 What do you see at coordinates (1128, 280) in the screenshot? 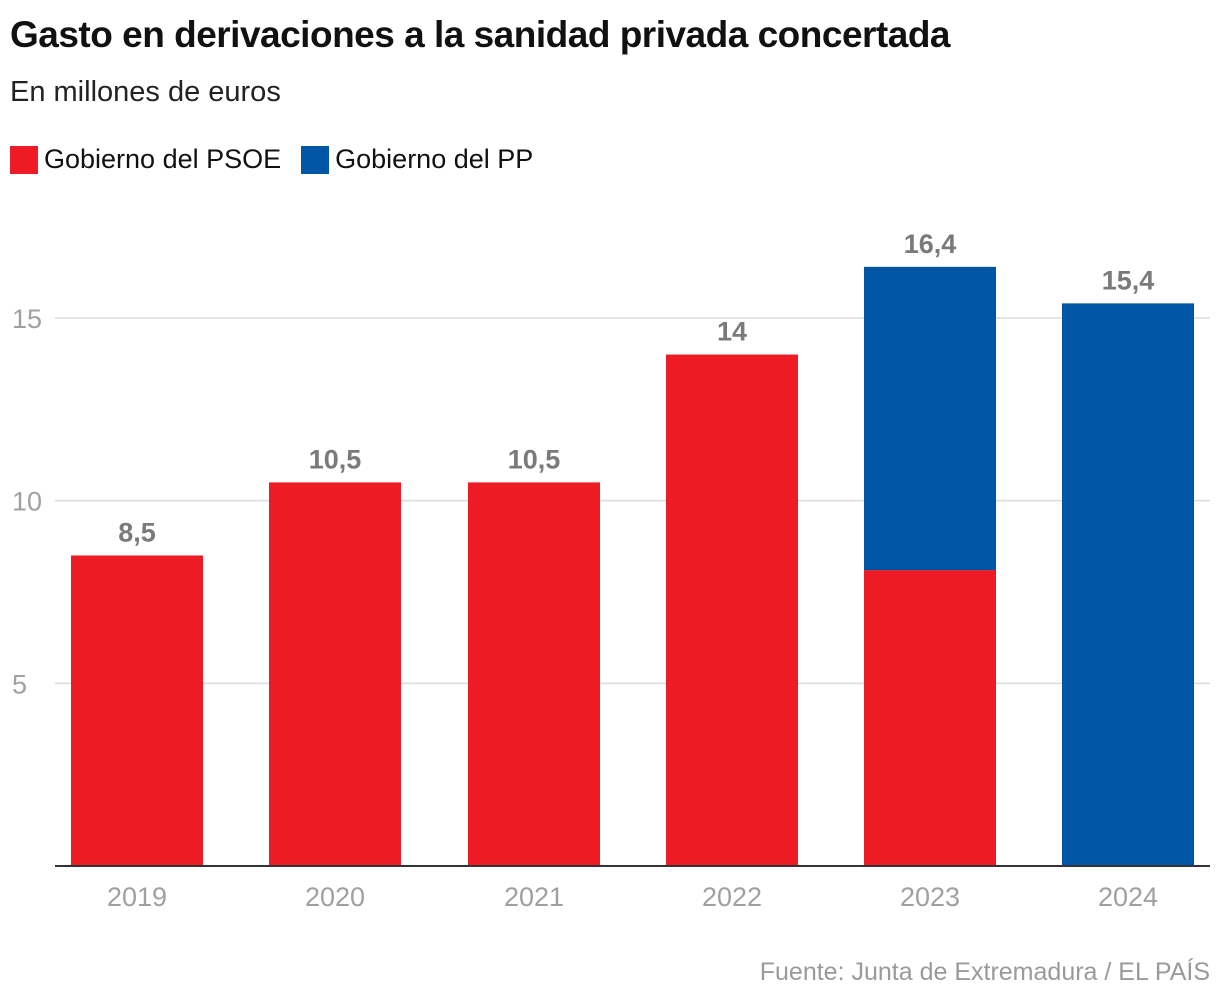
I see `data-label: 15,4` at bounding box center [1128, 280].